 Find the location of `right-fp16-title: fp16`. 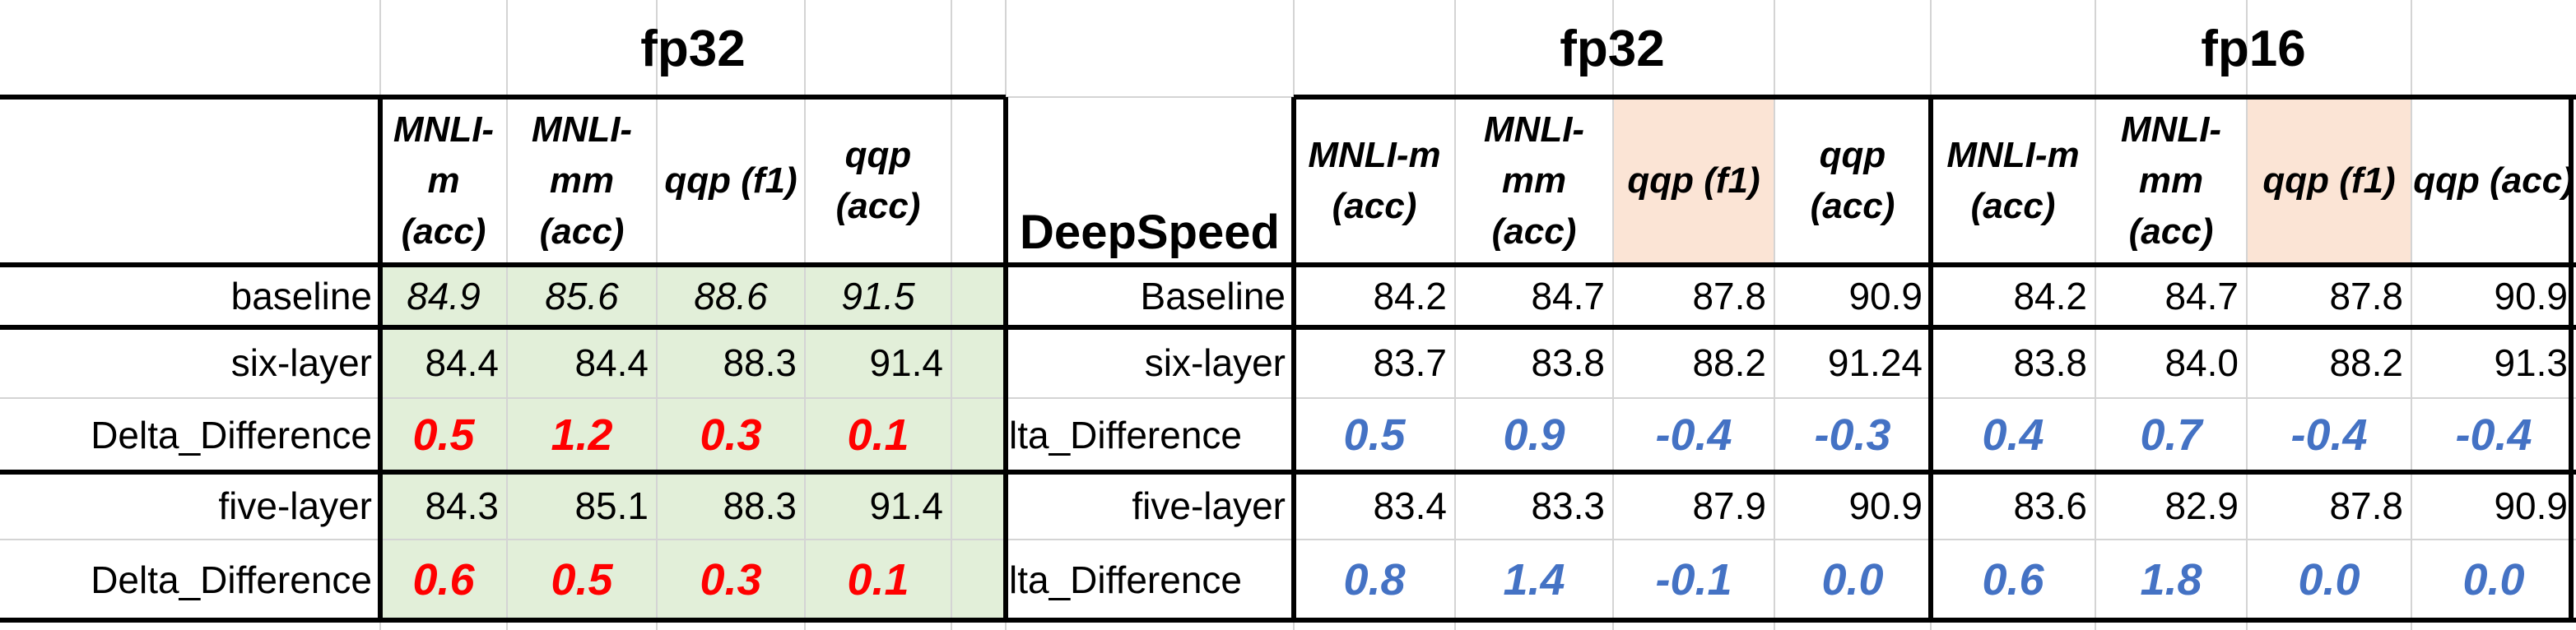

right-fp16-title: fp16 is located at coordinates (2253, 48).